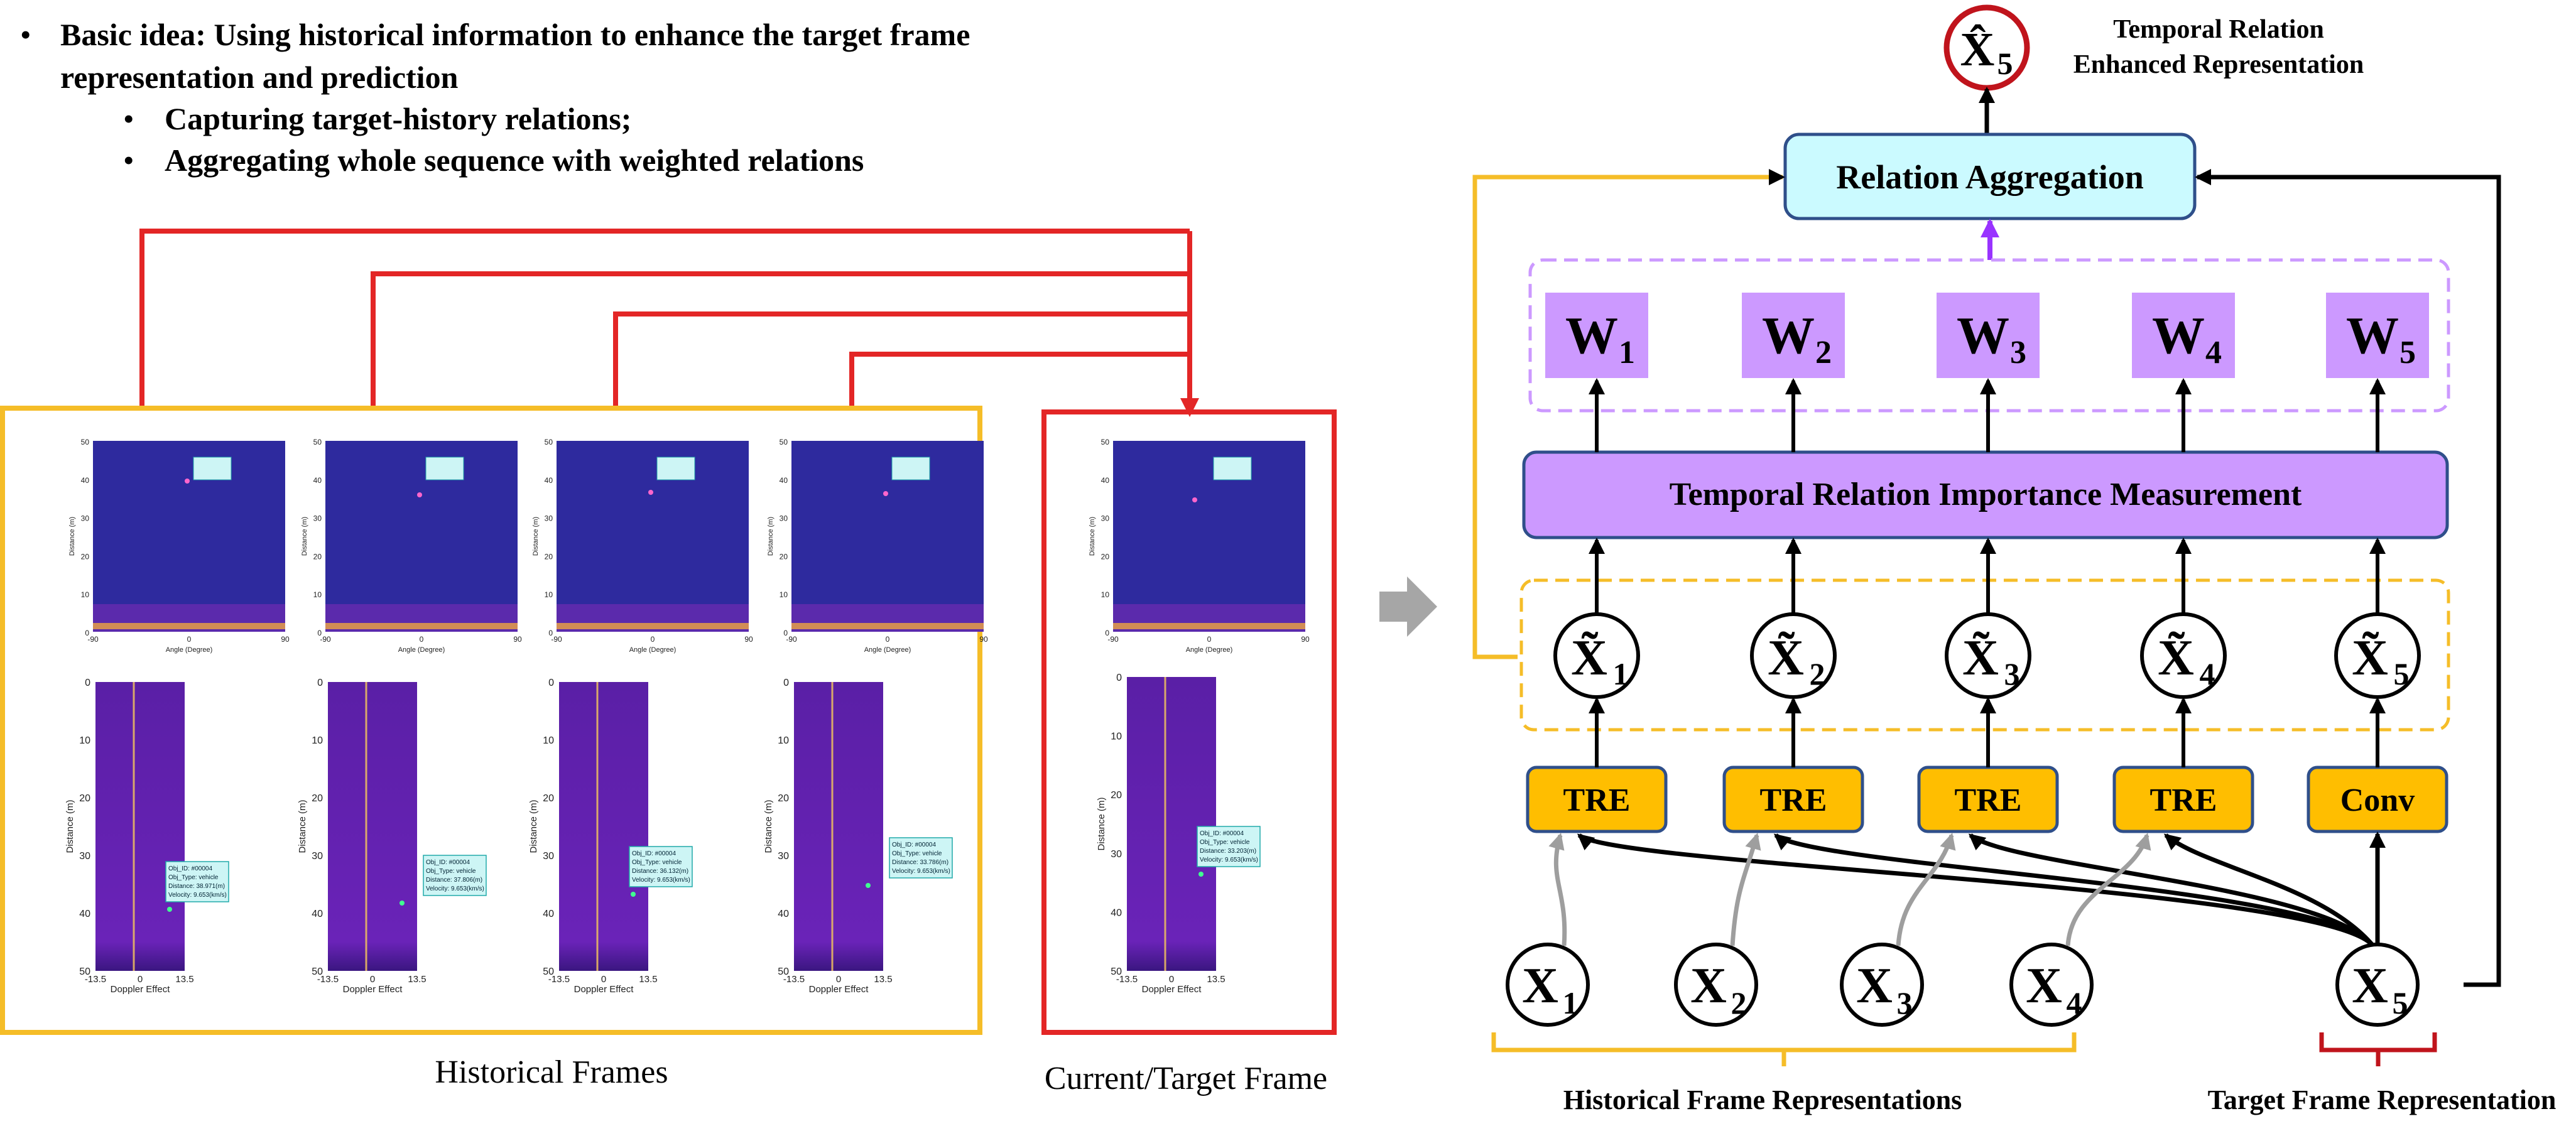  Describe the element at coordinates (1986, 494) in the screenshot. I see `importance-measurement-label: Temporal Relation Importance Measurement` at that location.